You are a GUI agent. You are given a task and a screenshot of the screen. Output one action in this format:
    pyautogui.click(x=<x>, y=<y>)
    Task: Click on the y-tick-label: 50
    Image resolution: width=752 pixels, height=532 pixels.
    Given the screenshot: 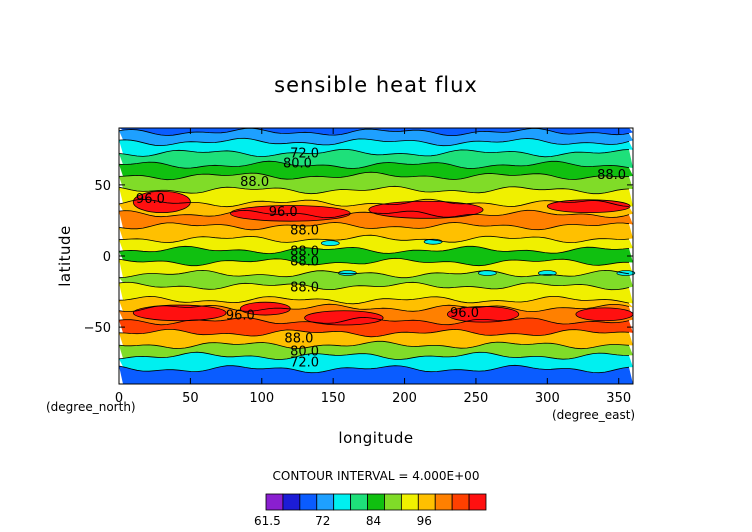 What is the action you would take?
    pyautogui.click(x=102, y=186)
    